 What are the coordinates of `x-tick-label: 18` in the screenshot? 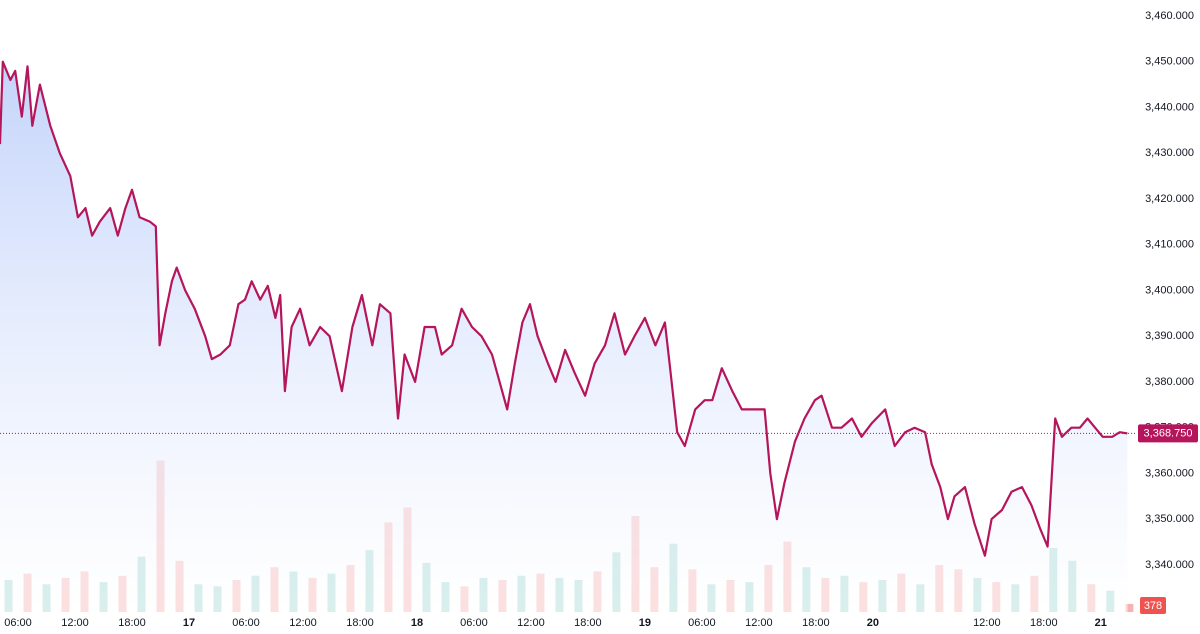 It's located at (417, 623).